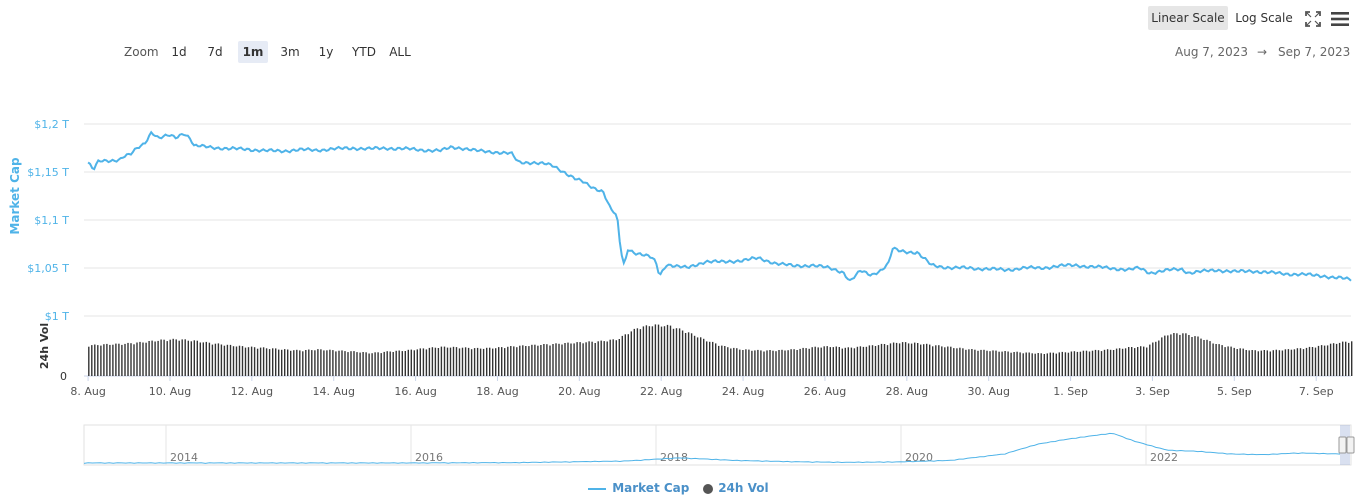 This screenshot has width=1359, height=500. I want to click on zoom-1d-button: 1d, so click(179, 52).